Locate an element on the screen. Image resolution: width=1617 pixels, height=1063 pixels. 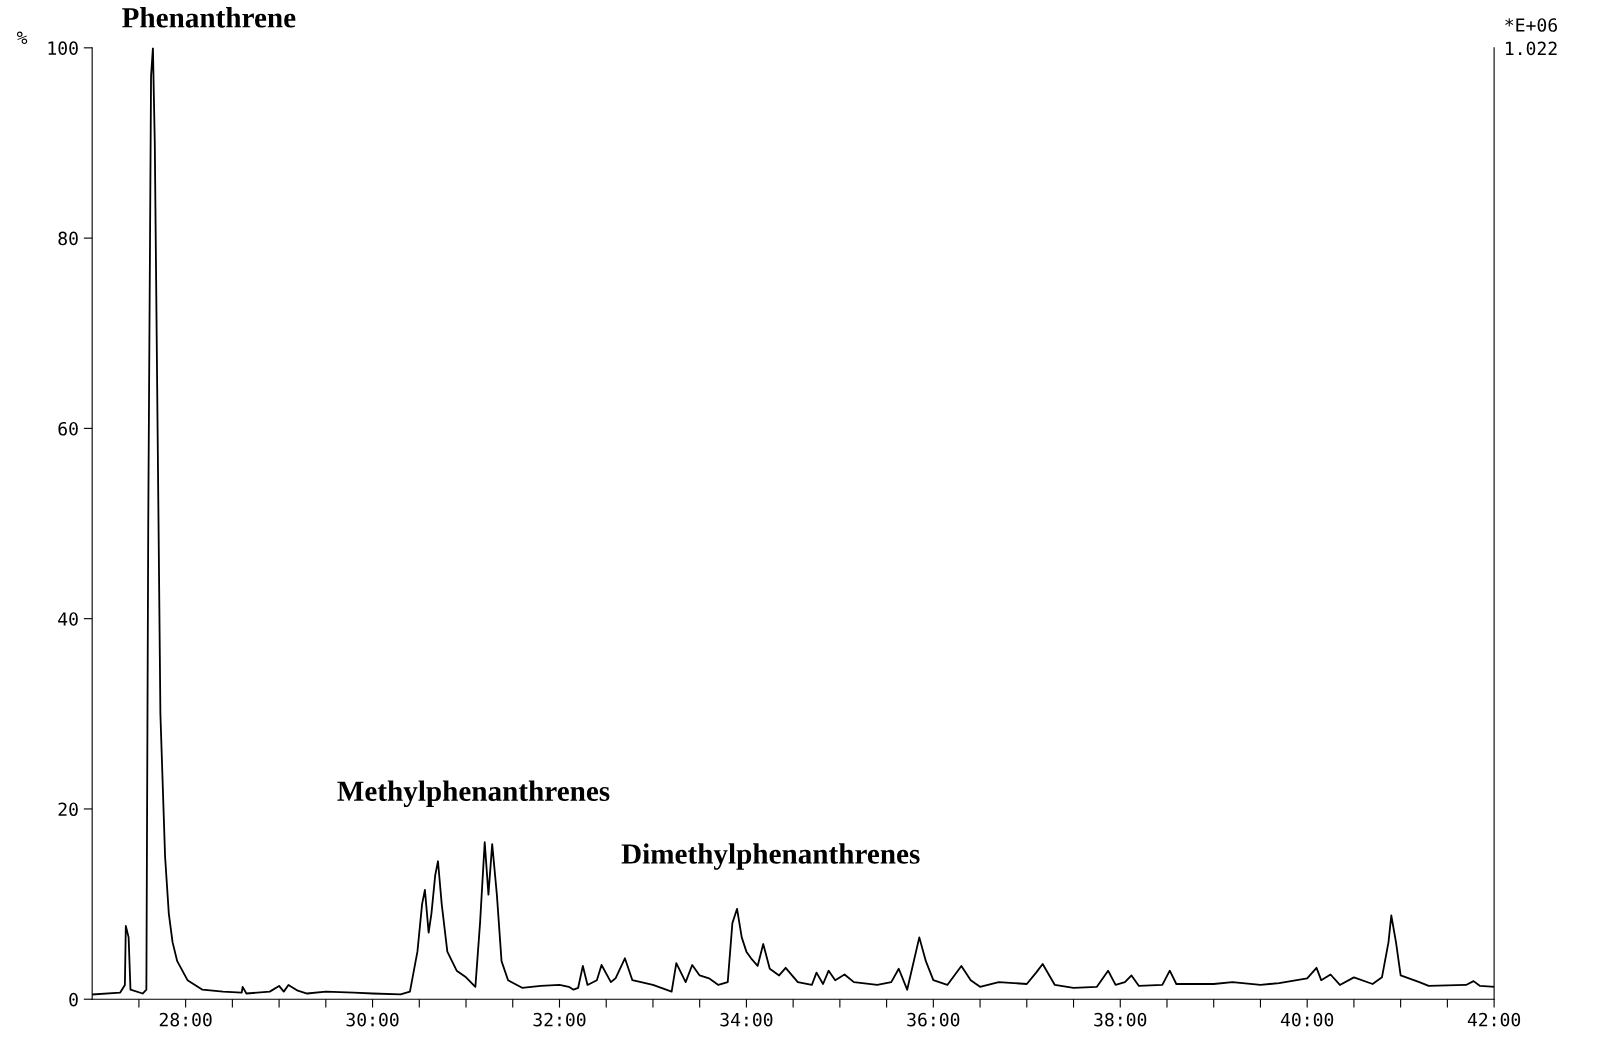
x-tick-label: 28:00 is located at coordinates (185, 1019).